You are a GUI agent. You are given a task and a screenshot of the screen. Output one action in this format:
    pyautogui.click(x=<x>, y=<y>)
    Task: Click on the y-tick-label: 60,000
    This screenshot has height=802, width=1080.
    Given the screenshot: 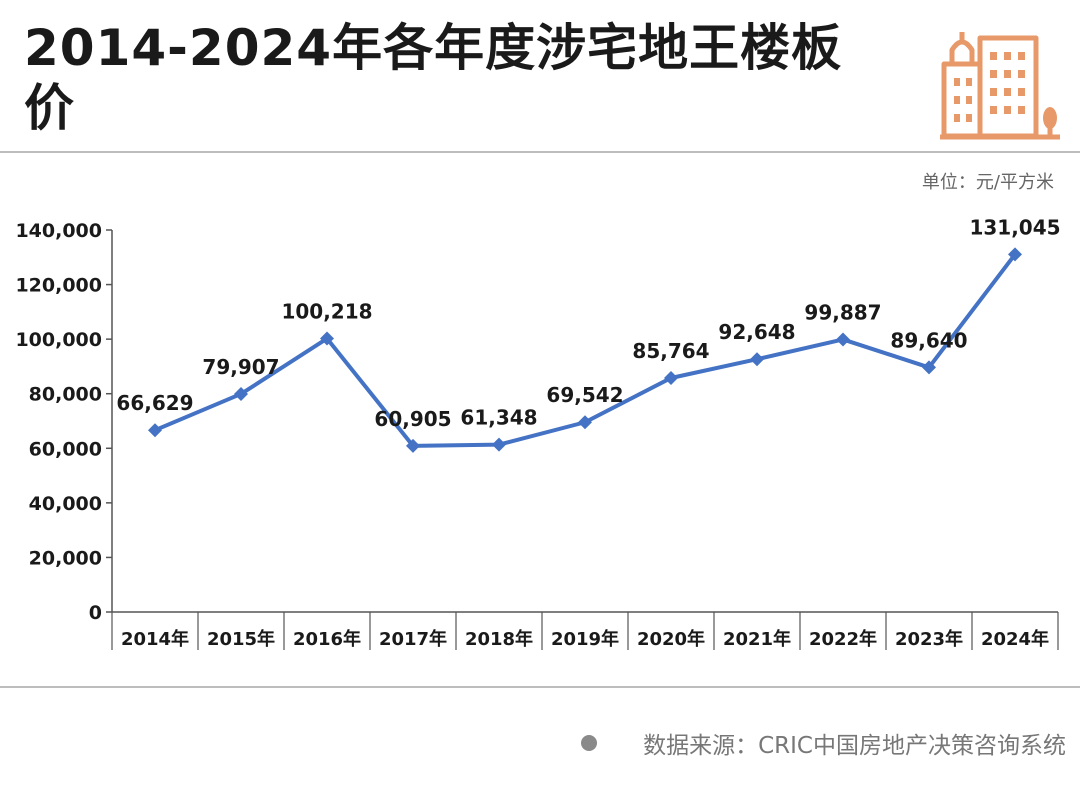 What is the action you would take?
    pyautogui.click(x=65, y=449)
    